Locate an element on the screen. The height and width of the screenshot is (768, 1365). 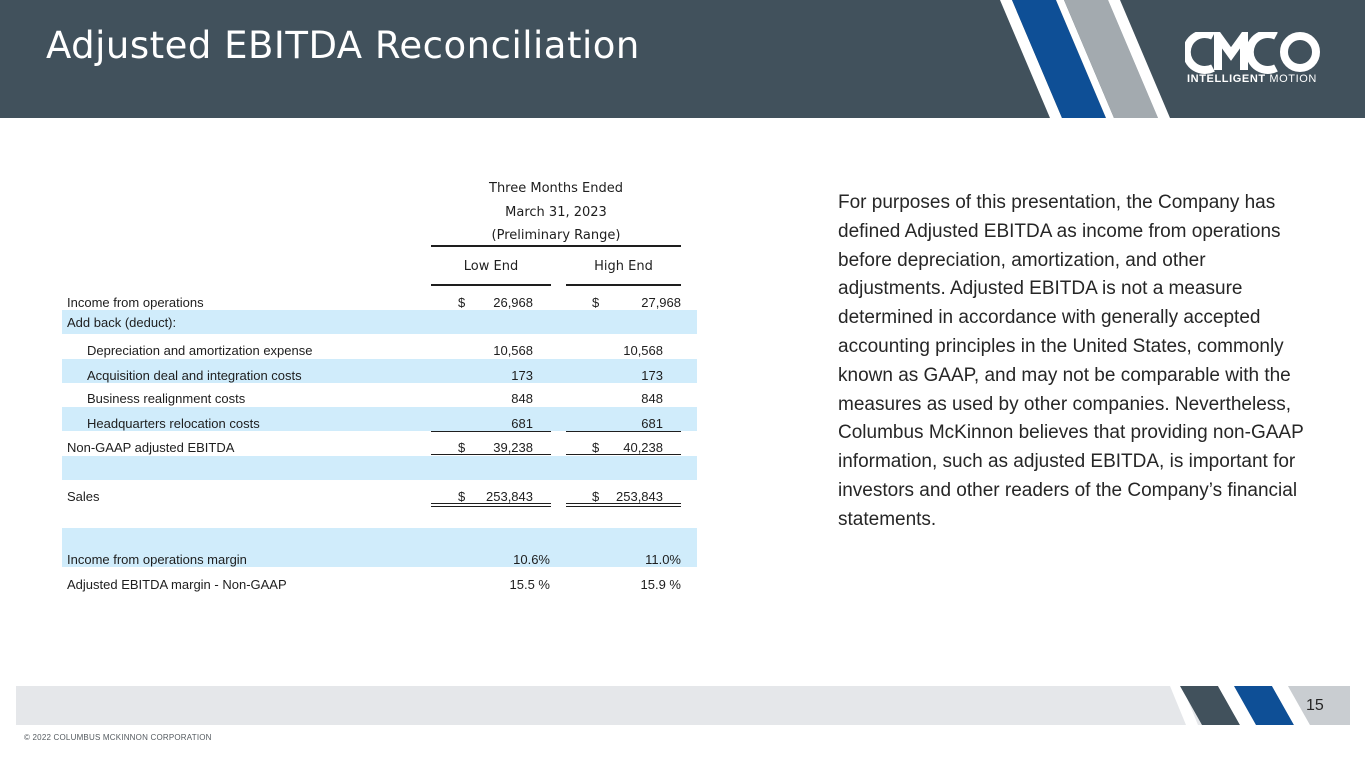
cmco-logo-icon is located at coordinates (1252, 53).